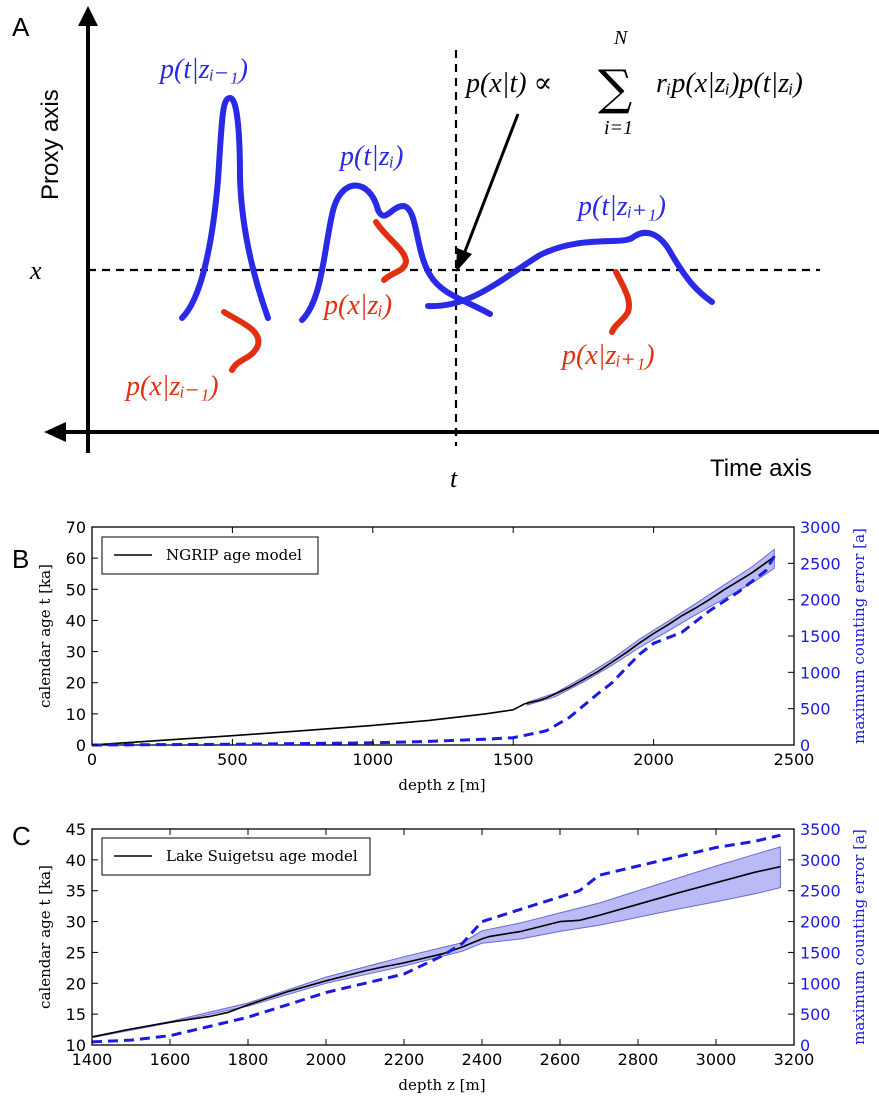  I want to click on x-tick-label: 2600, so click(560, 1059).